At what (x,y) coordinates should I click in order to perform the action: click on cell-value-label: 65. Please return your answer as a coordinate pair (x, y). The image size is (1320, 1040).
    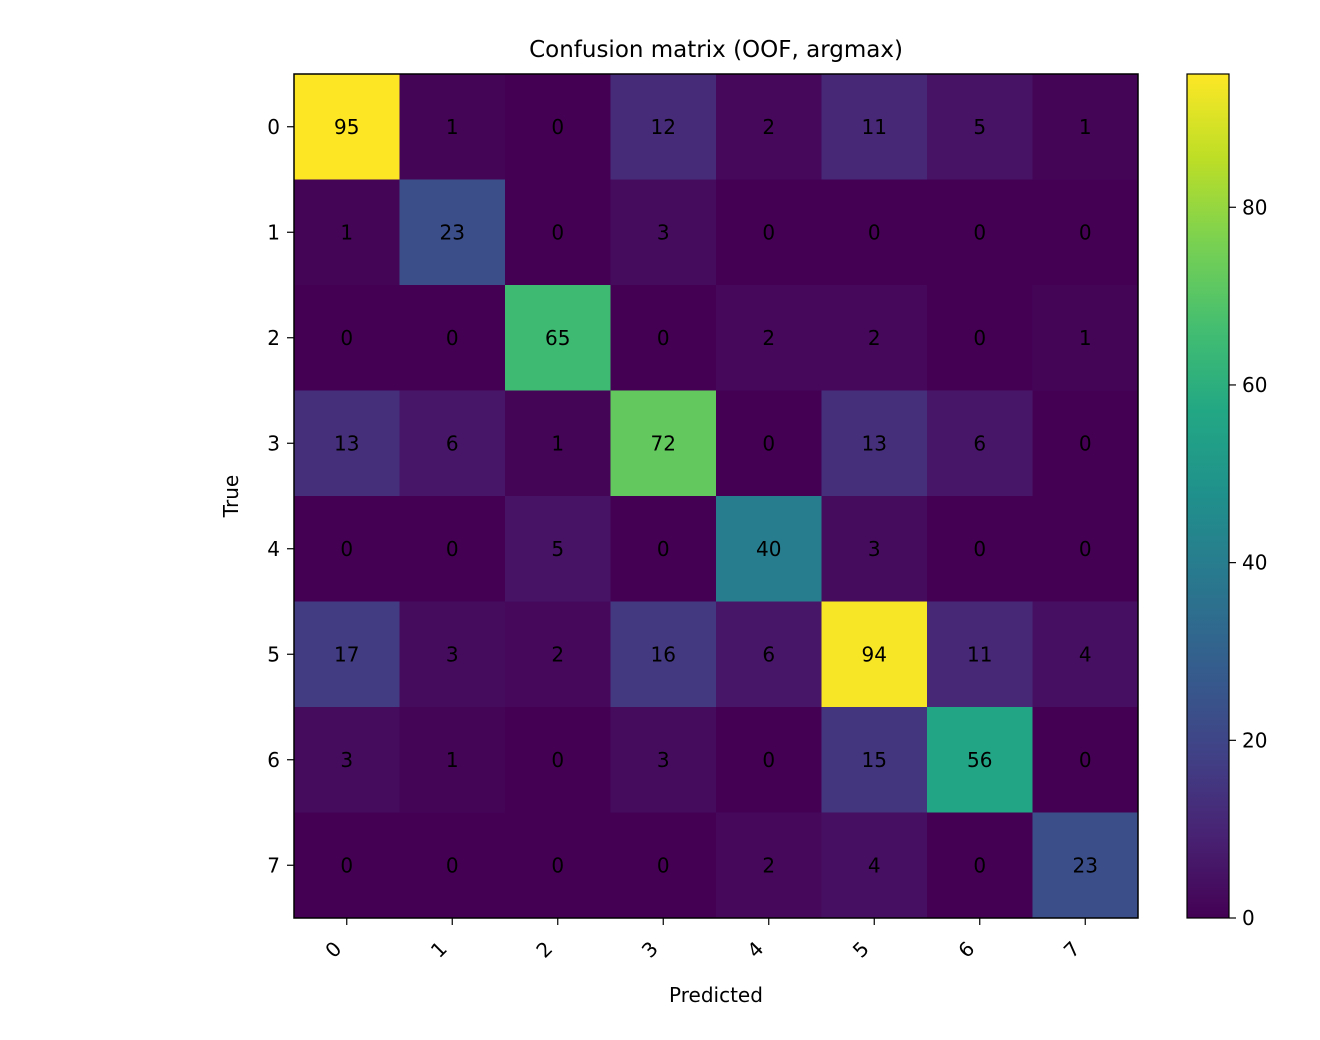
    Looking at the image, I should click on (557, 338).